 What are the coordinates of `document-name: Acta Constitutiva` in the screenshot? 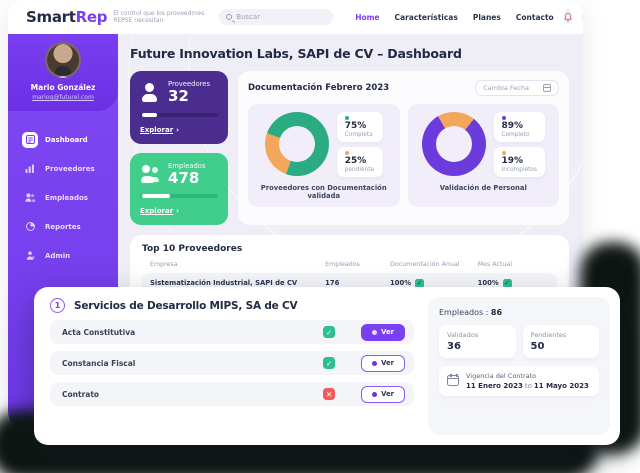 It's located at (99, 332).